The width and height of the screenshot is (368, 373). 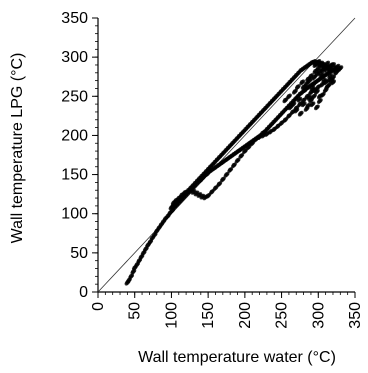 I want to click on y-tick-label: 350, so click(x=74, y=18).